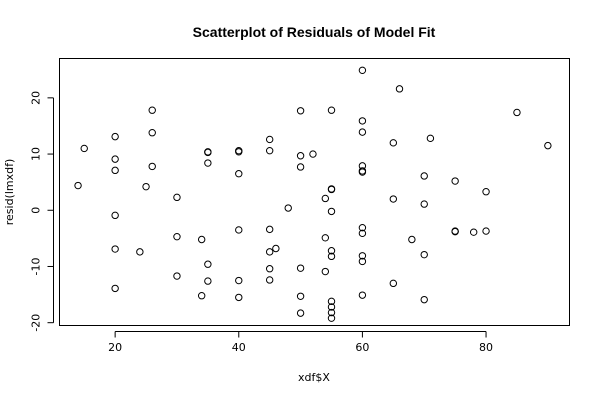 This screenshot has height=400, width=600. Describe the element at coordinates (36, 323) in the screenshot. I see `y-tick-label: -20` at that location.